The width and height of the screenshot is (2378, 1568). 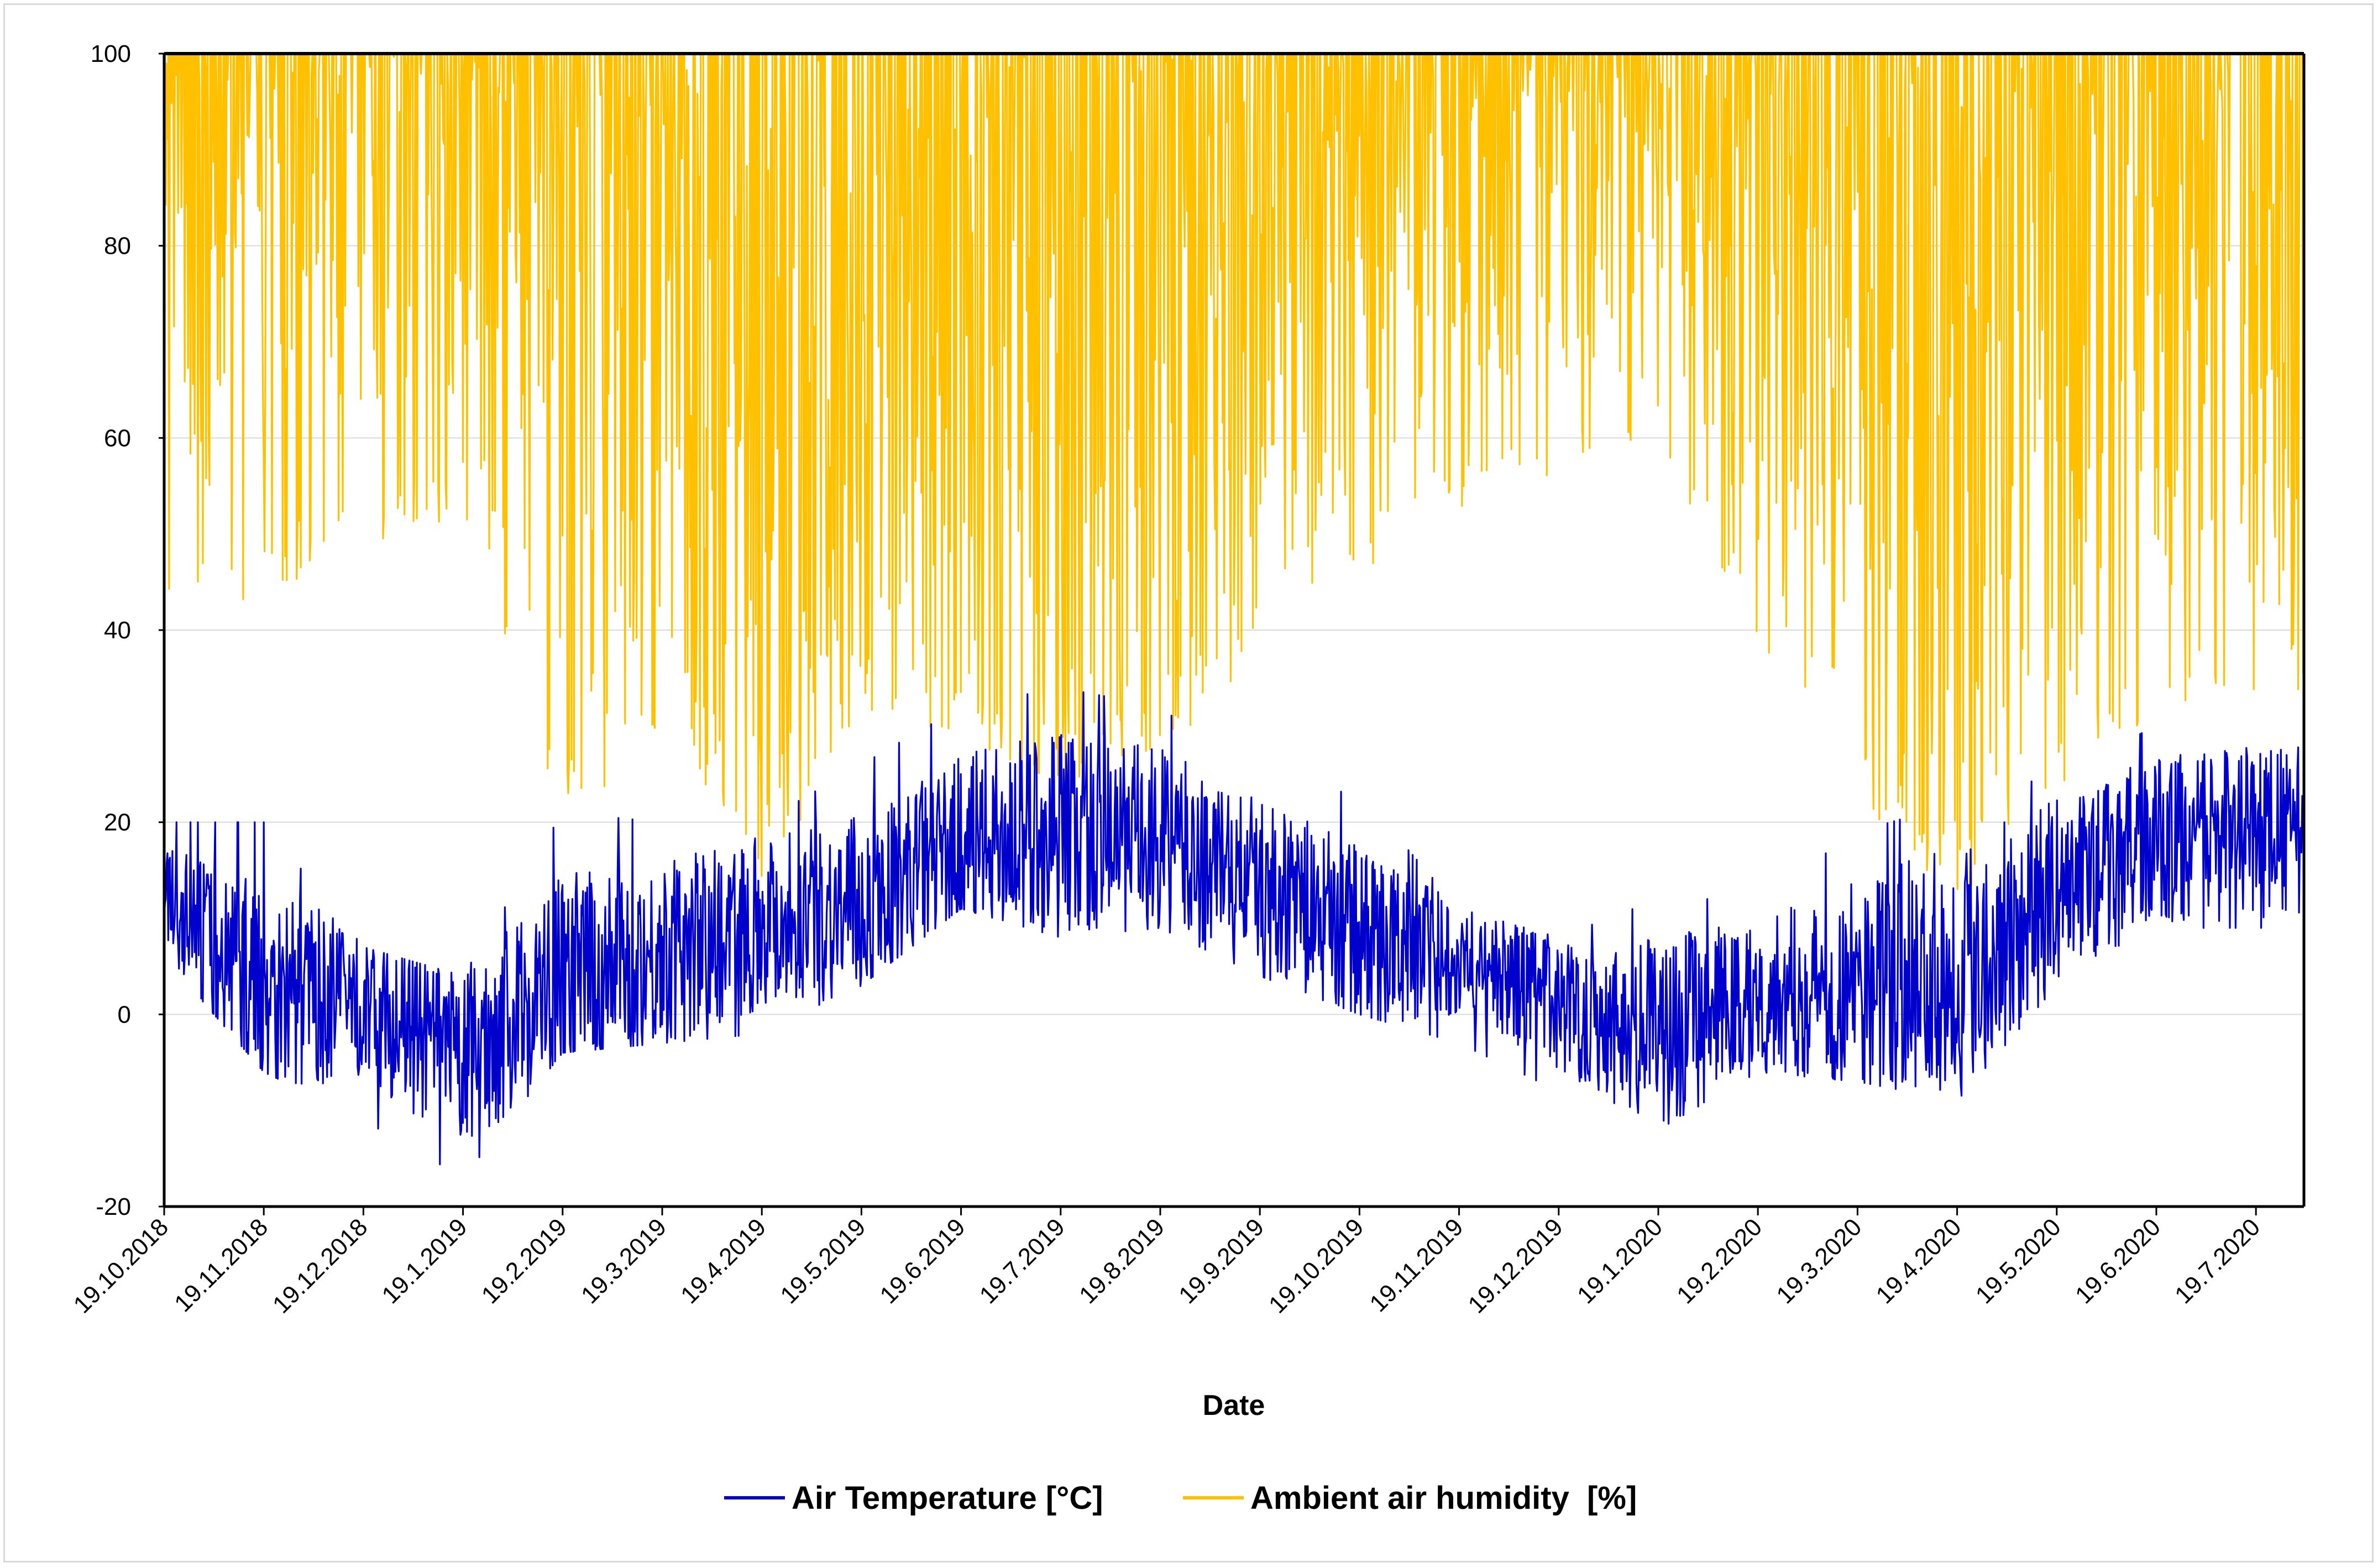 What do you see at coordinates (1417, 1265) in the screenshot?
I see `x-tick-label: 19.11.2019` at bounding box center [1417, 1265].